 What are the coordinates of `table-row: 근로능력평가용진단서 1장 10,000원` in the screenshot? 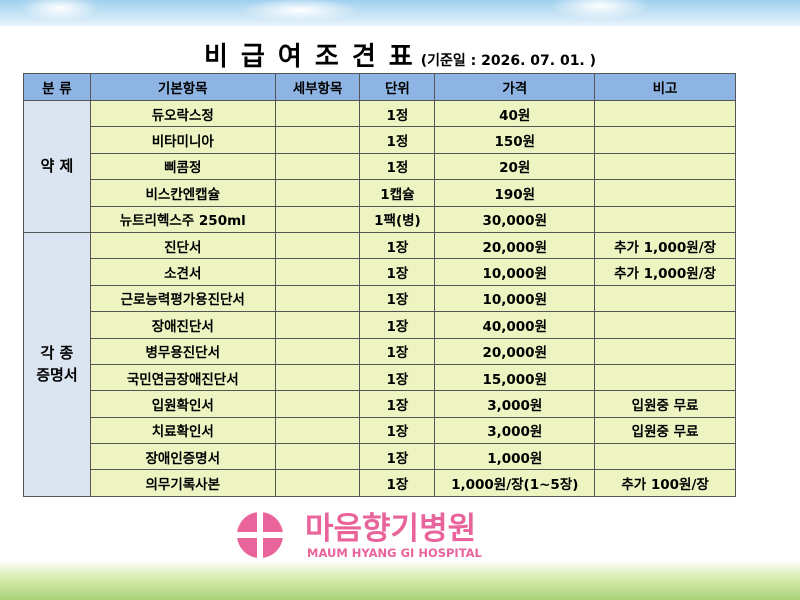 It's located at (380, 298).